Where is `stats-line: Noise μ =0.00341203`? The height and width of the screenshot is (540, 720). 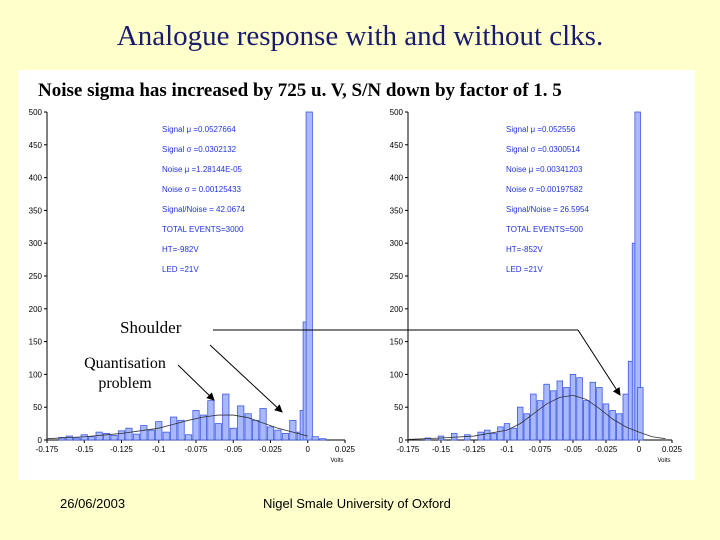 stats-line: Noise μ =0.00341203 is located at coordinates (544, 169).